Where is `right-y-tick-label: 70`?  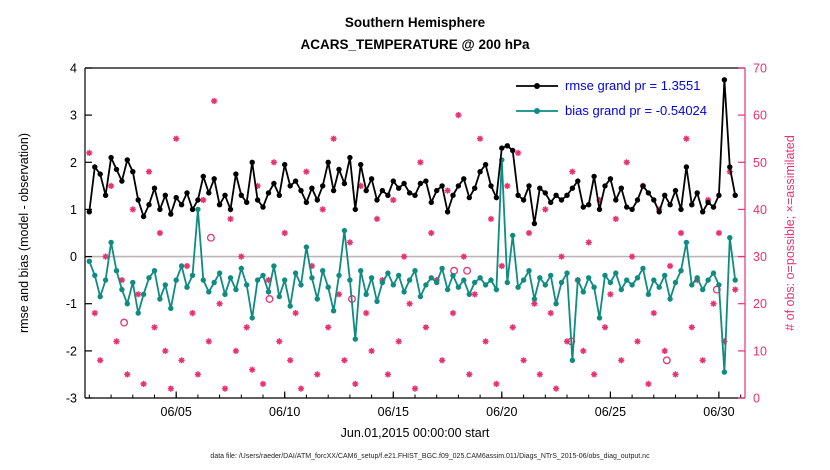 right-y-tick-label: 70 is located at coordinates (760, 69).